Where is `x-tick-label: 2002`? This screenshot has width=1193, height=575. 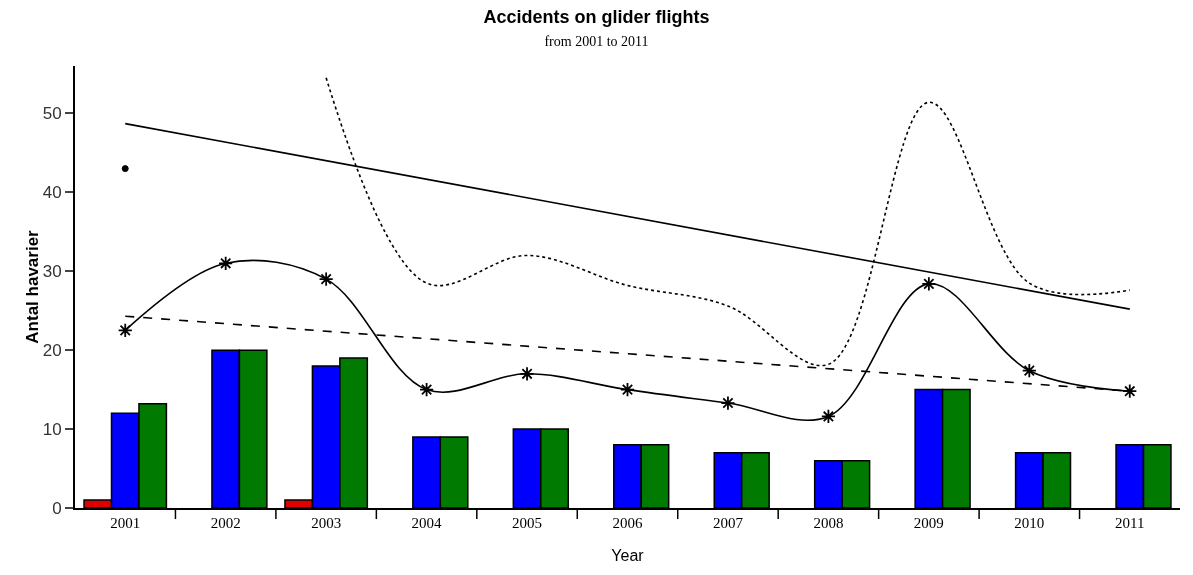 x-tick-label: 2002 is located at coordinates (225, 523).